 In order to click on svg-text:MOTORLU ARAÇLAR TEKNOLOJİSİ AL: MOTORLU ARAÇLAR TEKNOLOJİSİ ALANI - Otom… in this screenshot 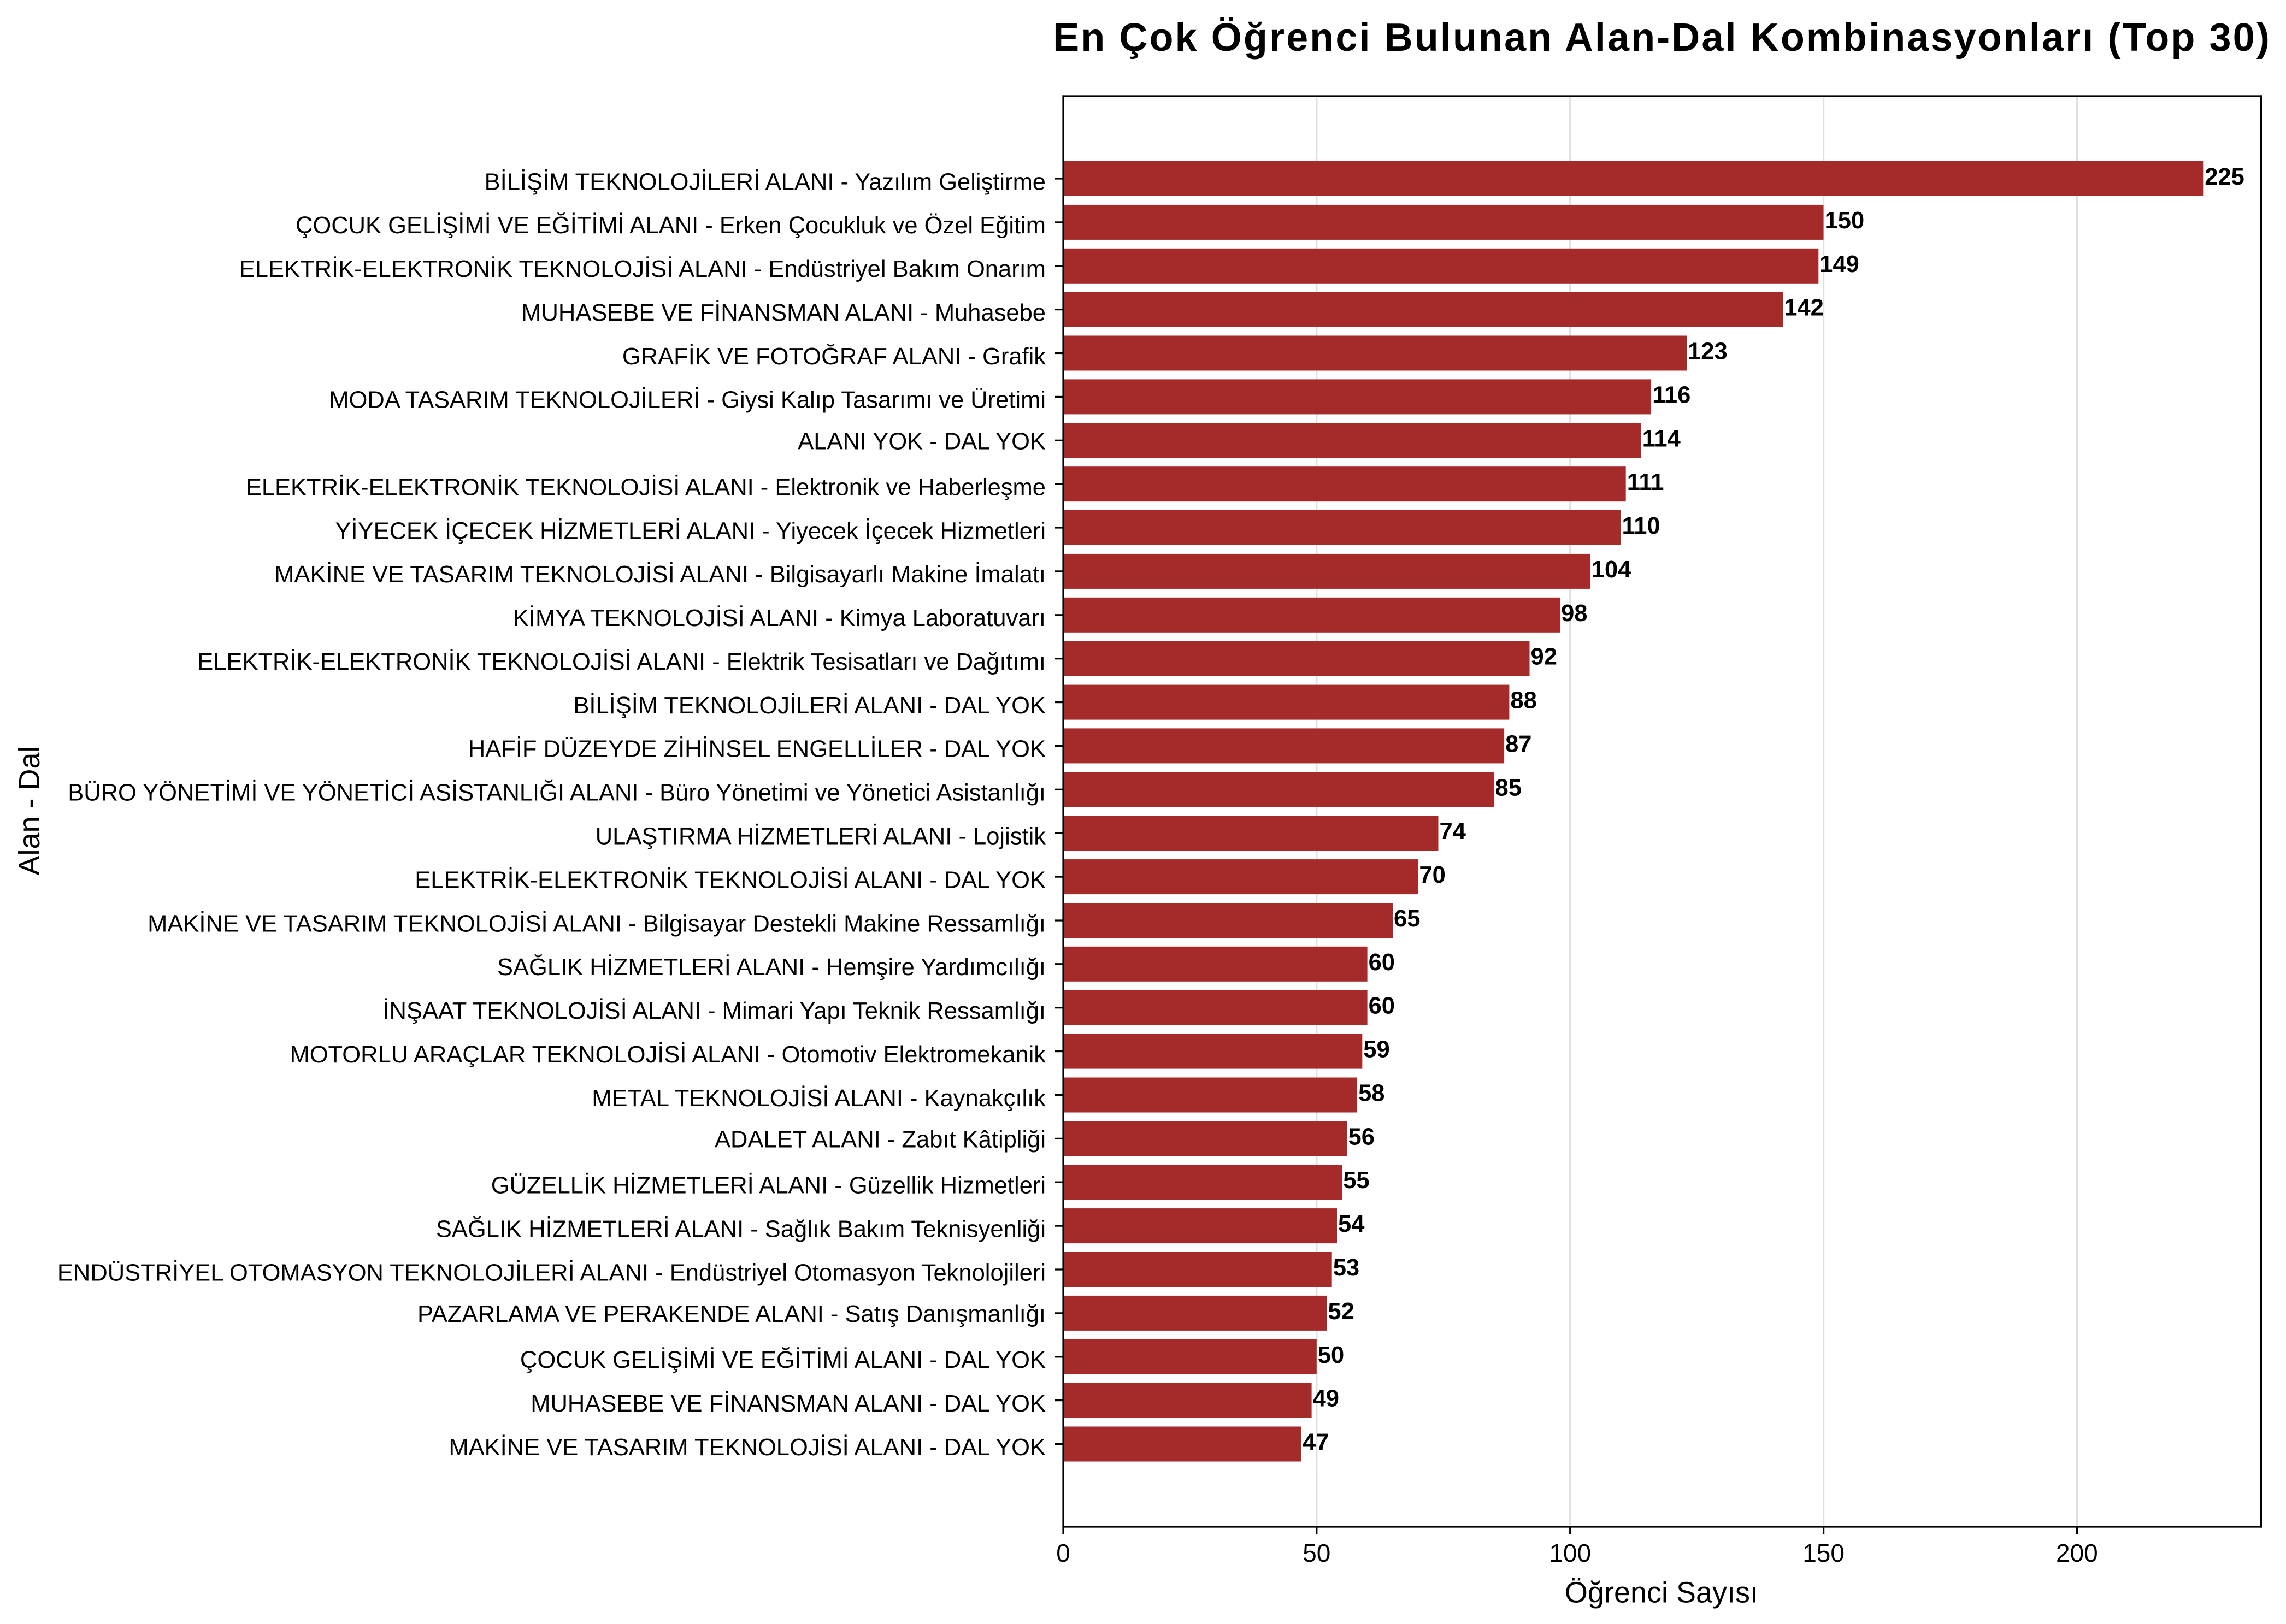, I will do `click(668, 1054)`.